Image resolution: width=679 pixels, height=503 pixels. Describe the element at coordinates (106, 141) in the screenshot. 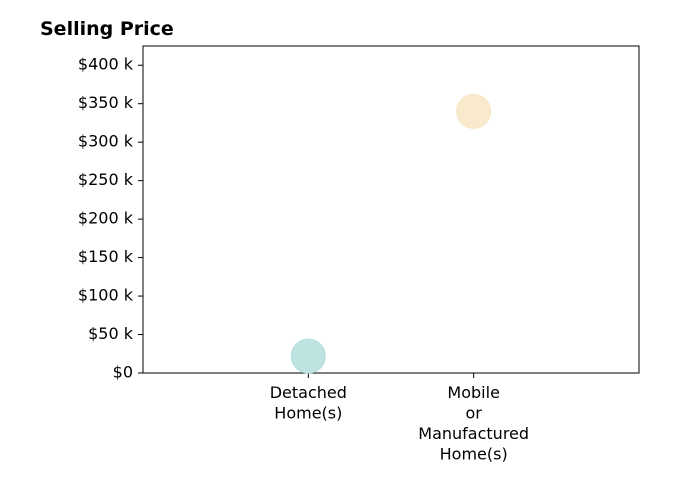

I see `y-tick-label: $300 k` at that location.